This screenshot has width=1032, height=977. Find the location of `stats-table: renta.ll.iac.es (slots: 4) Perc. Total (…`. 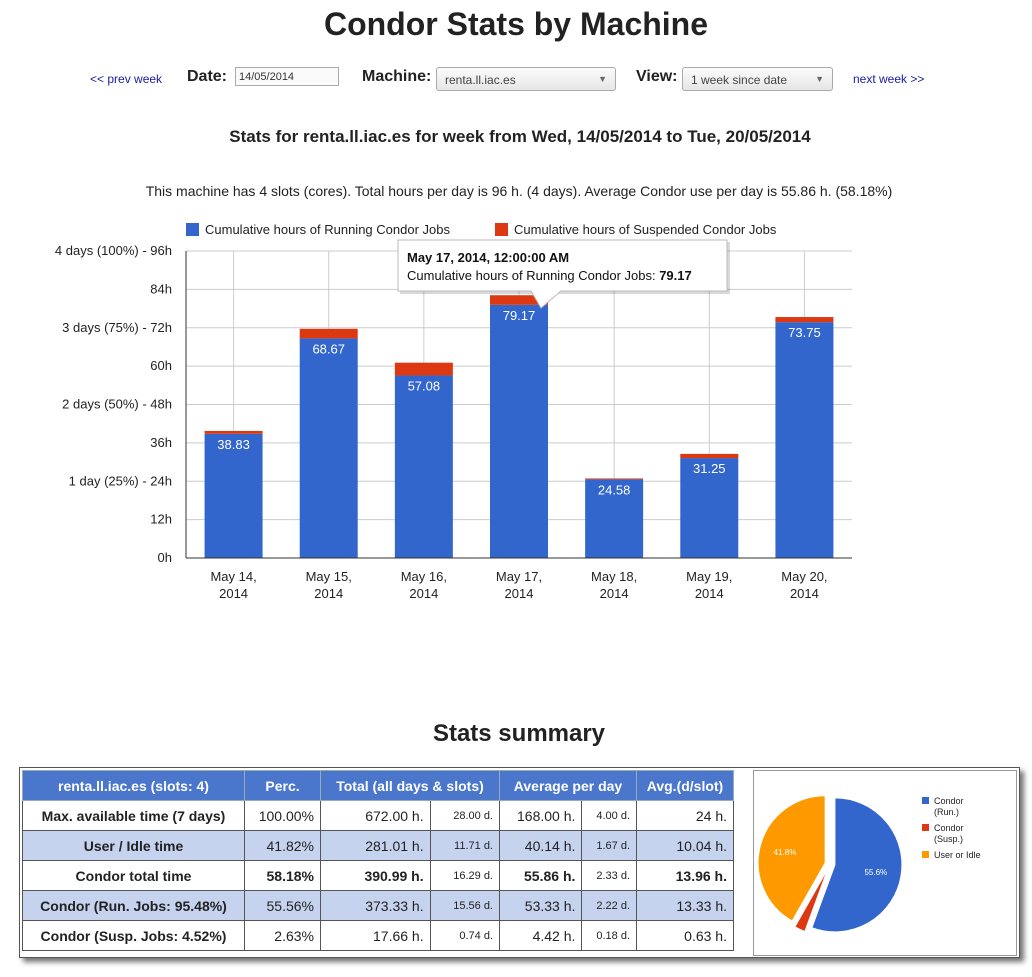

stats-table: renta.ll.iac.es (slots: 4) Perc. Total (… is located at coordinates (378, 860).